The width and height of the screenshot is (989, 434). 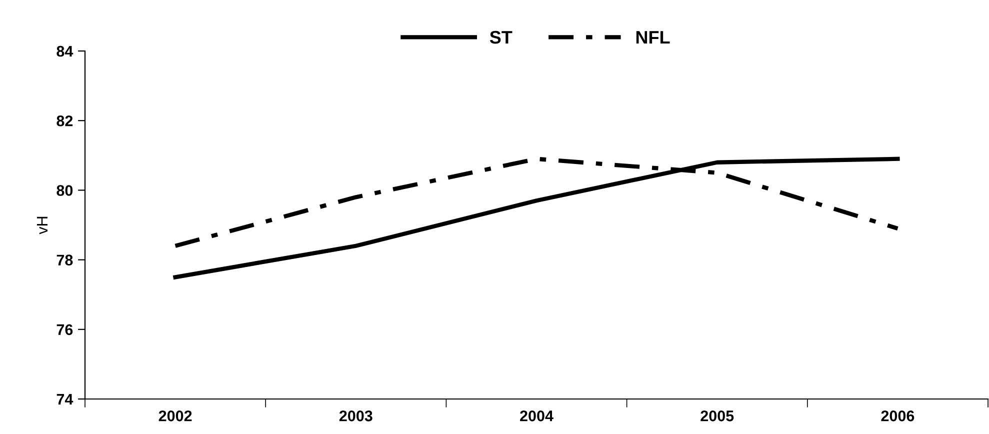 I want to click on y-tick-label: 74, so click(x=65, y=399).